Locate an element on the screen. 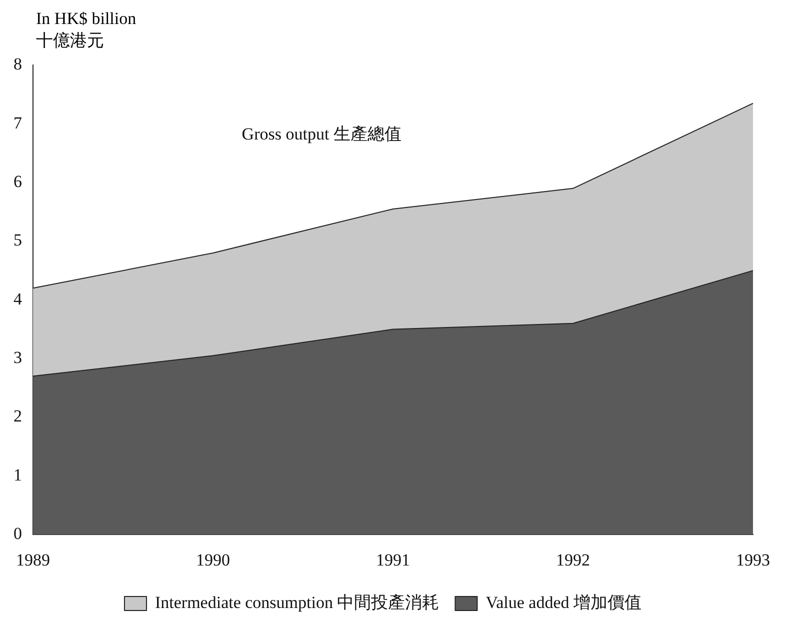 The width and height of the screenshot is (789, 639). annotation: Gross output 生產總值 is located at coordinates (322, 134).